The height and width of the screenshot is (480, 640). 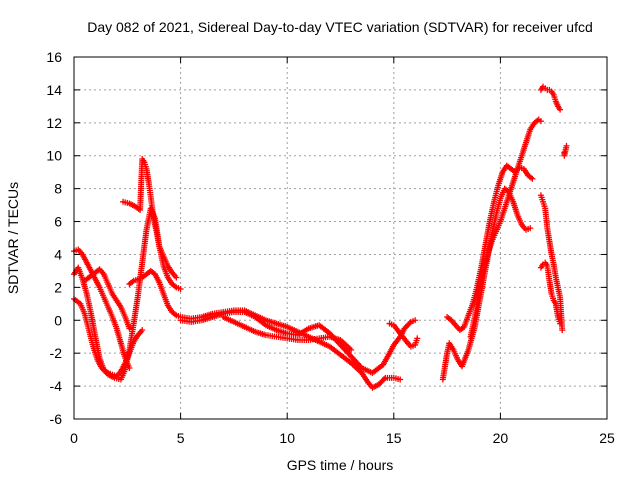 What do you see at coordinates (54, 123) in the screenshot?
I see `y-tick-label: 12` at bounding box center [54, 123].